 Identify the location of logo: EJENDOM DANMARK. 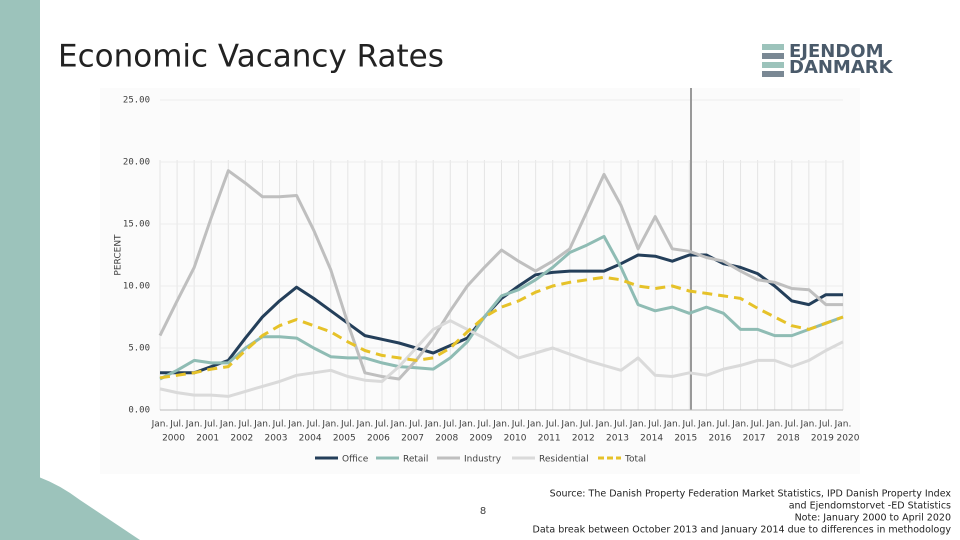
(828, 59).